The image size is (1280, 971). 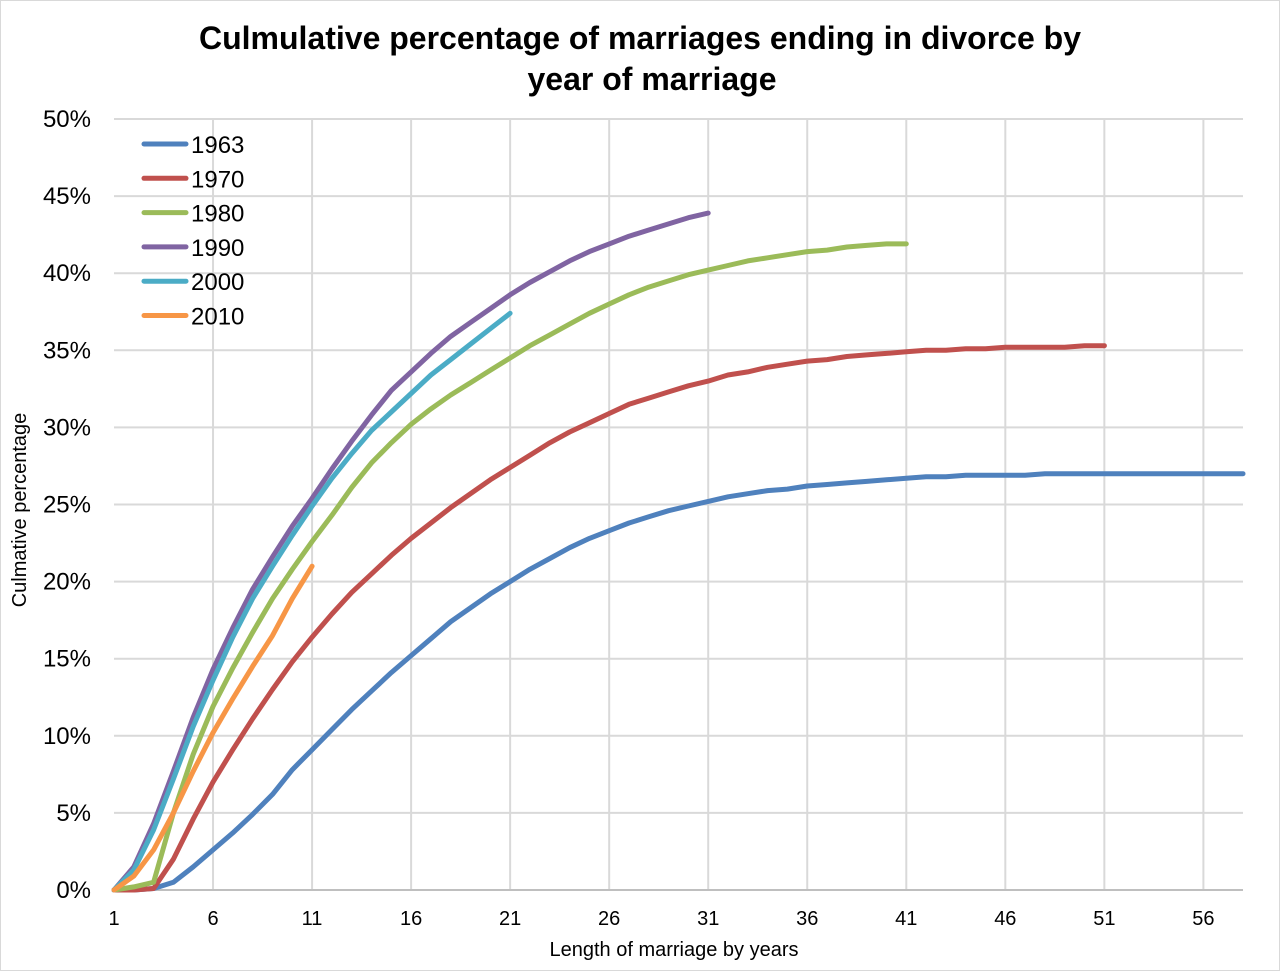 I want to click on legend-label-1970: 1970, so click(x=217, y=179).